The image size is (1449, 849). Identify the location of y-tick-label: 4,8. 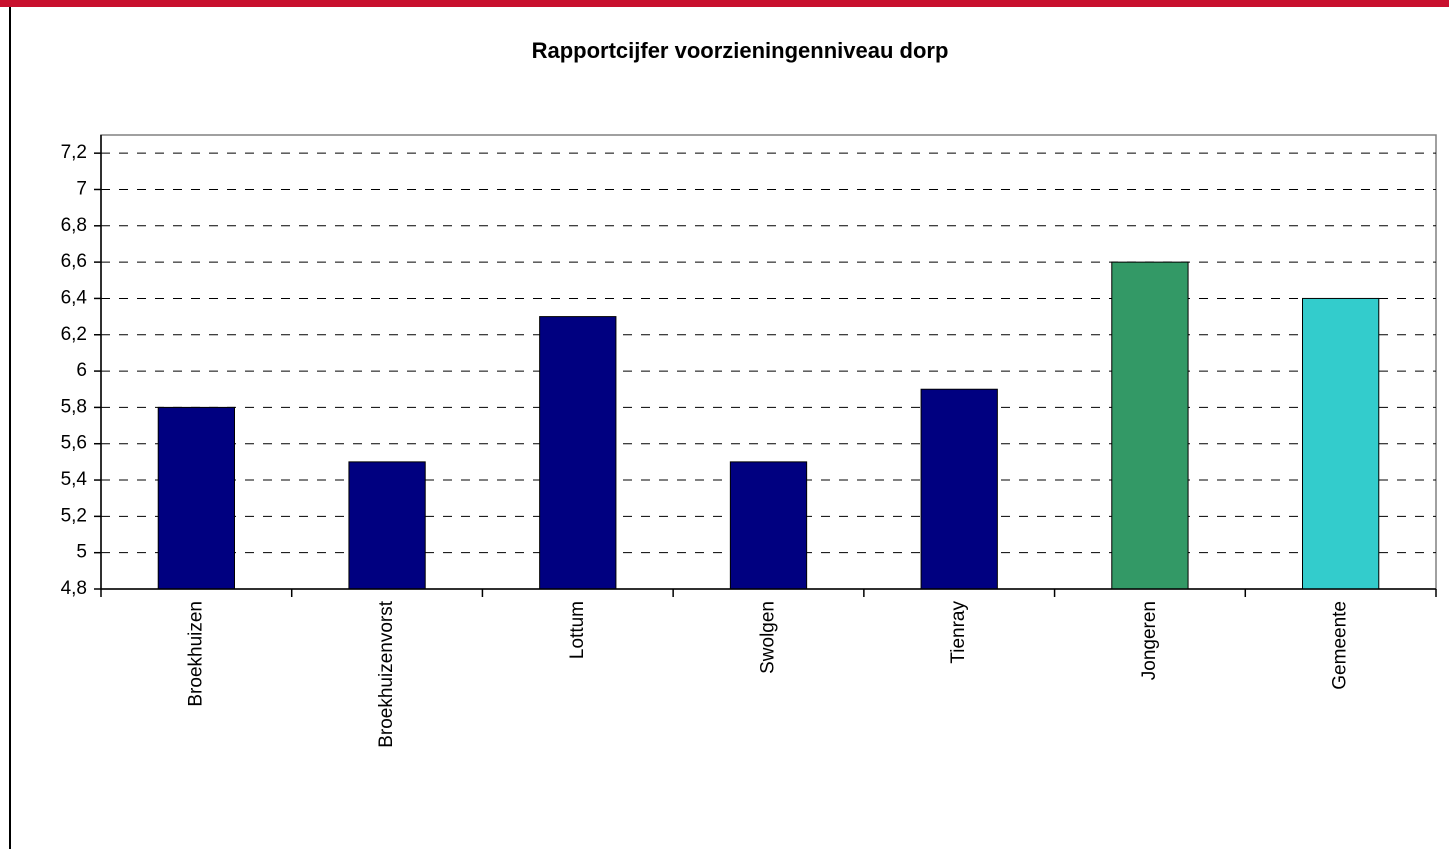
(74, 588).